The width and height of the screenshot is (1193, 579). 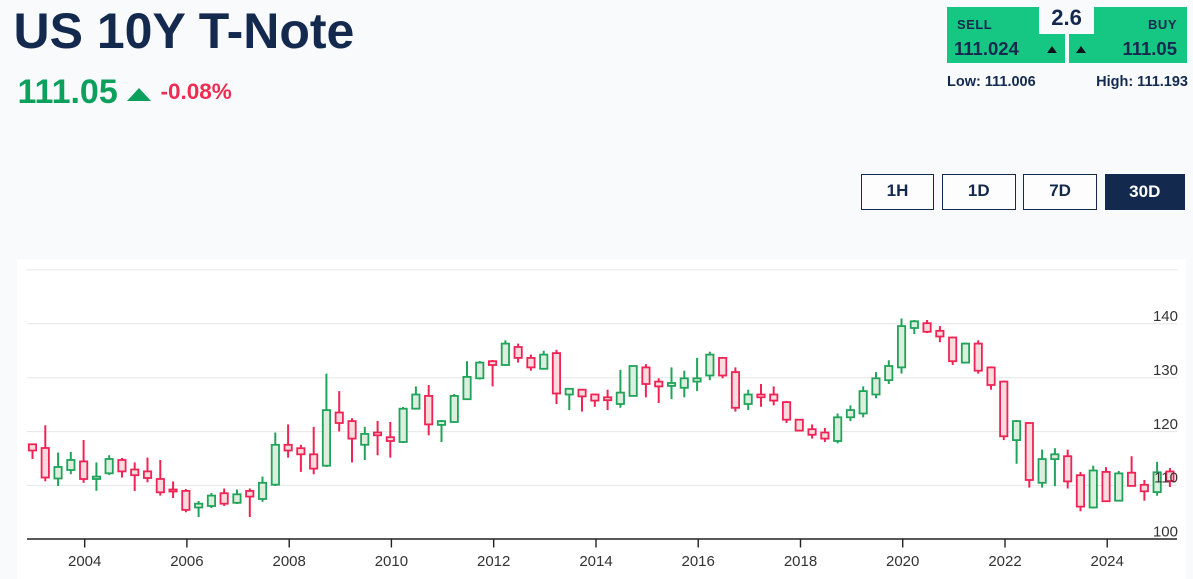 What do you see at coordinates (289, 561) in the screenshot?
I see `svg-text: 2008` at bounding box center [289, 561].